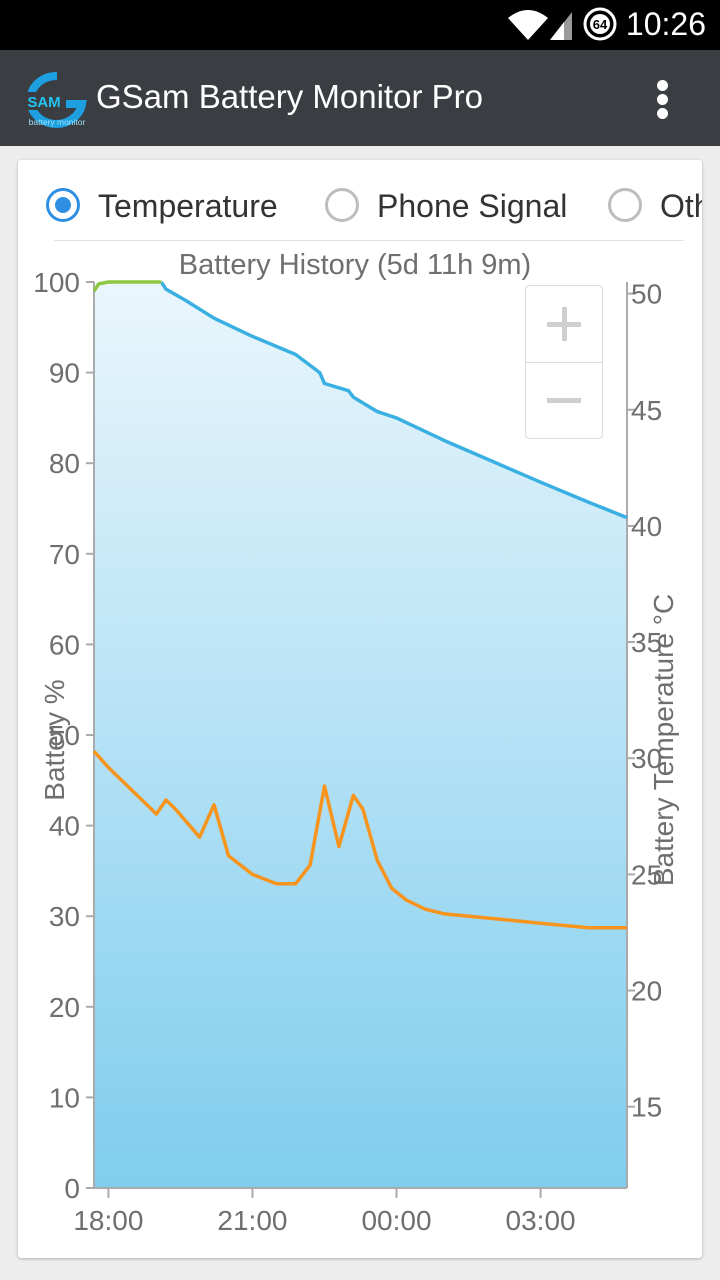 Image resolution: width=720 pixels, height=1280 pixels. Describe the element at coordinates (64, 826) in the screenshot. I see `left-tick-label: 40` at that location.